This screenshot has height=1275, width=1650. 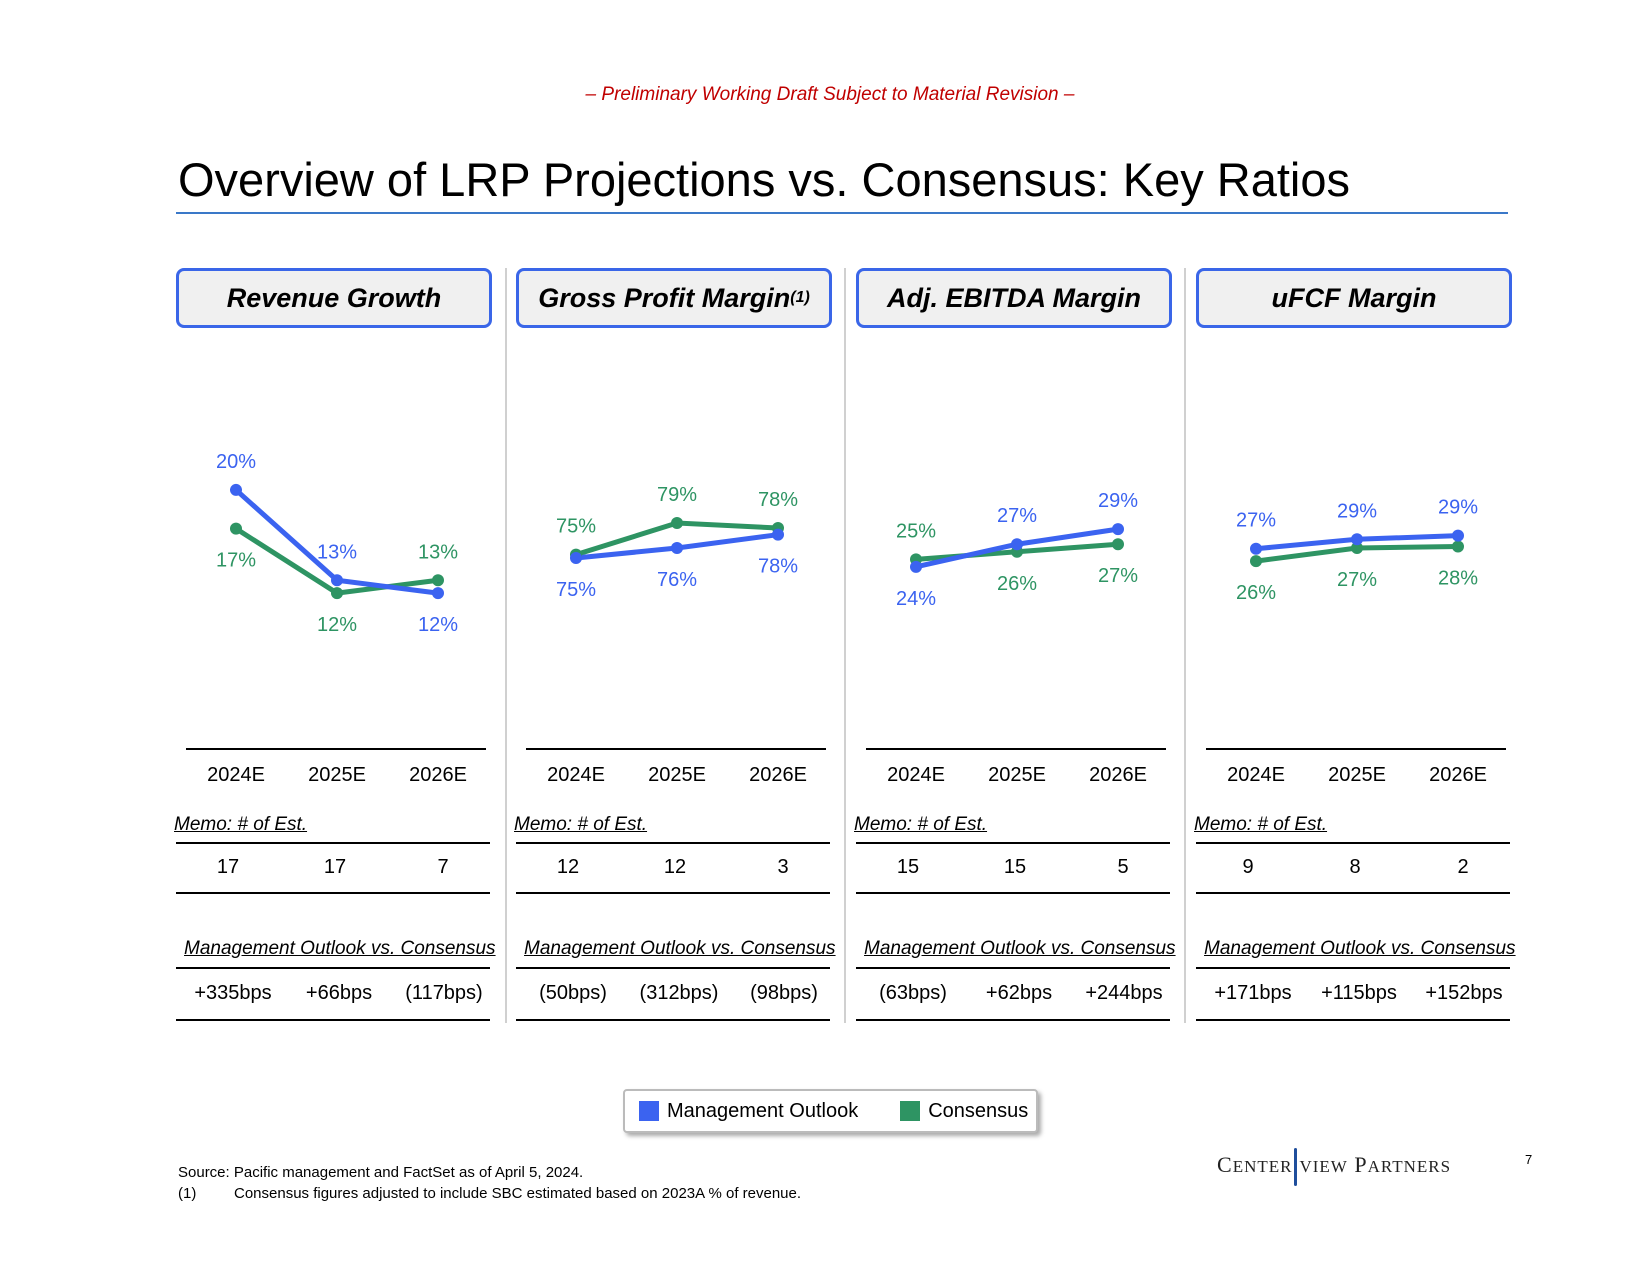 I want to click on variance-value: +171bps, so click(x=1253, y=993).